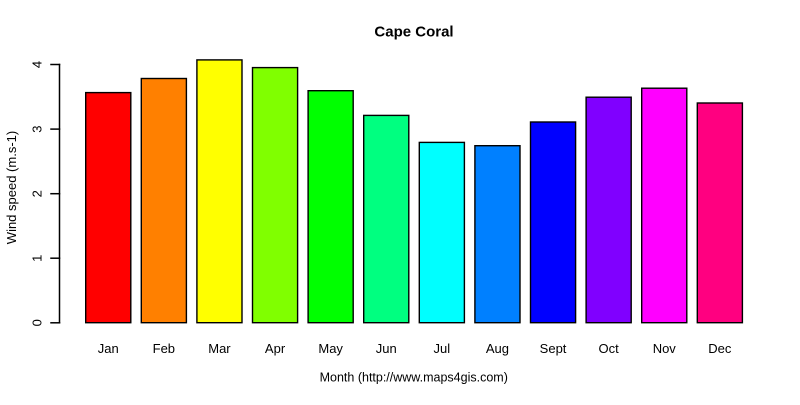 The height and width of the screenshot is (405, 800). Describe the element at coordinates (219, 348) in the screenshot. I see `svg-text: Mar` at that location.